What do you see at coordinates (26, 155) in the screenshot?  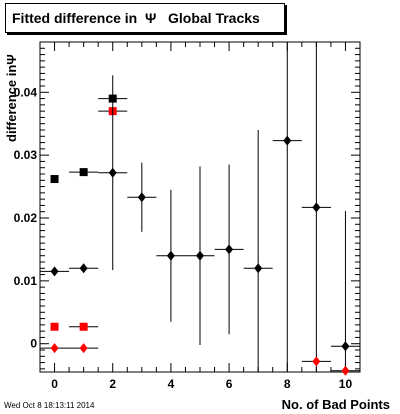 I see `y-tick-label: 0.03` at bounding box center [26, 155].